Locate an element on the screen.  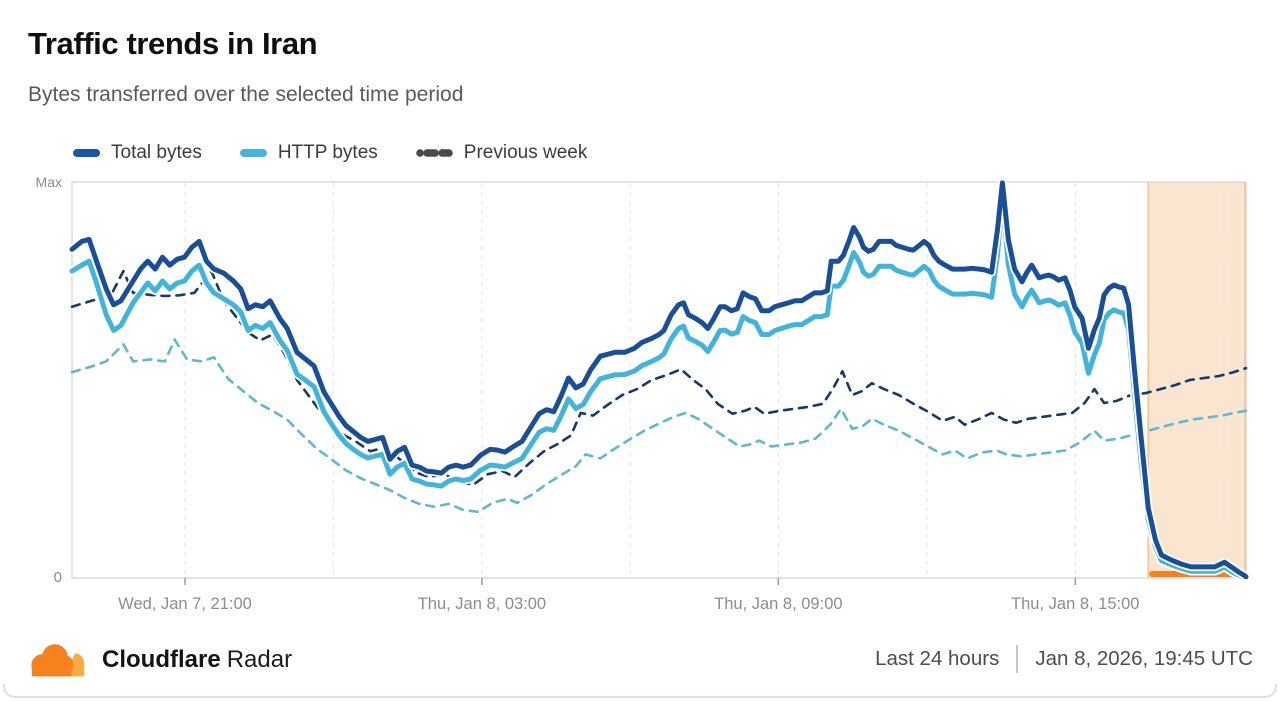
x-axis-tick-label: Thu, Jan 8, 03:00 is located at coordinates (482, 604).